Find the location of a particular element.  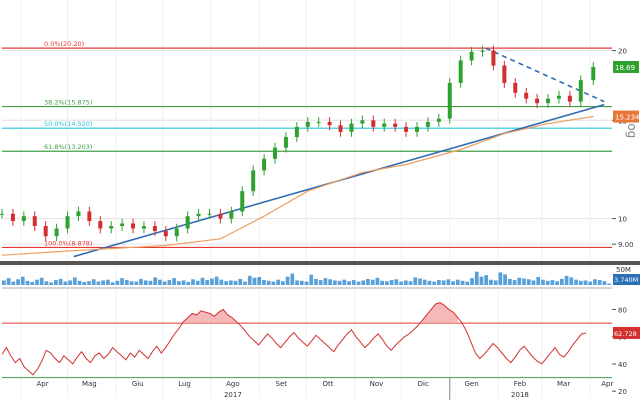

volume-axis: 50M 3.740M is located at coordinates (626, 275).